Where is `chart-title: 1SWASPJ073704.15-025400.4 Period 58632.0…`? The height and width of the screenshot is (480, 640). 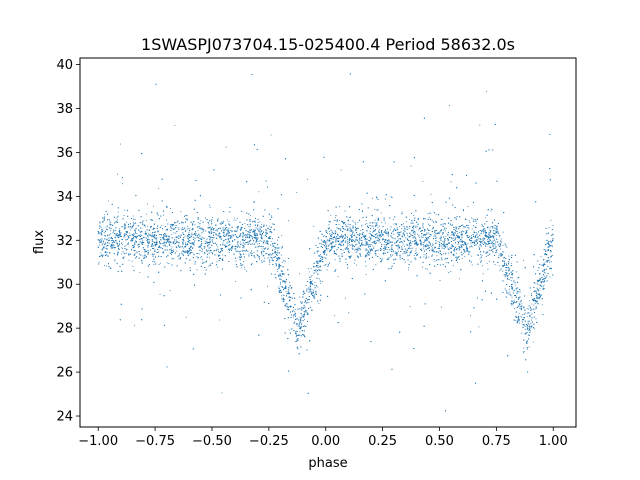 chart-title: 1SWASPJ073704.15-025400.4 Period 58632.0… is located at coordinates (328, 44).